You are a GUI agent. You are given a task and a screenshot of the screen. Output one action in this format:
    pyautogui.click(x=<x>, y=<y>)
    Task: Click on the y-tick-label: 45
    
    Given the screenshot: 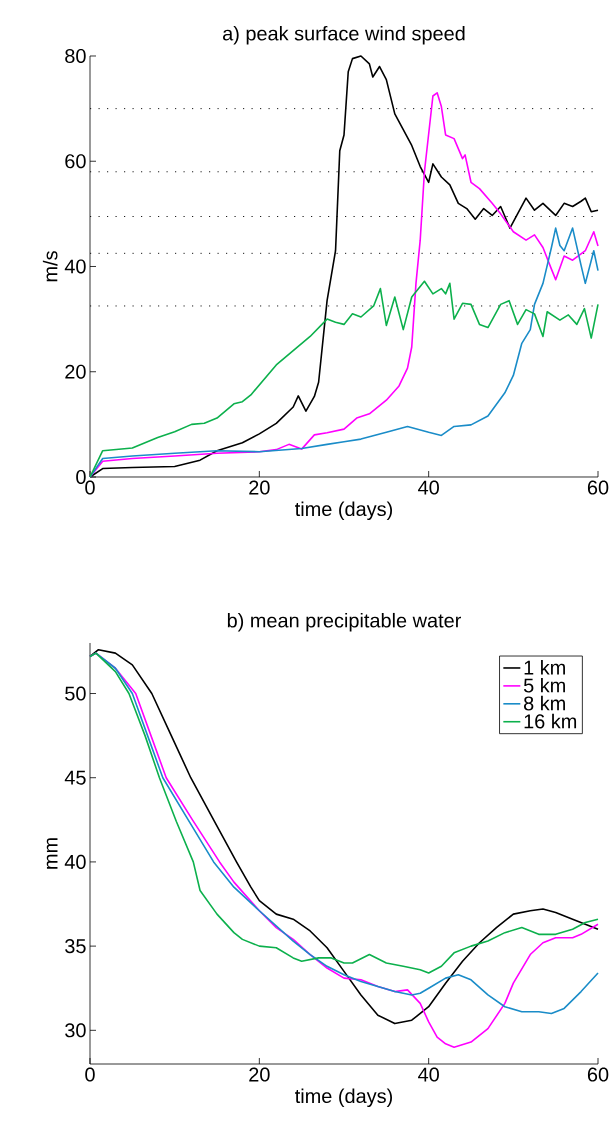 What is the action you would take?
    pyautogui.click(x=75, y=777)
    